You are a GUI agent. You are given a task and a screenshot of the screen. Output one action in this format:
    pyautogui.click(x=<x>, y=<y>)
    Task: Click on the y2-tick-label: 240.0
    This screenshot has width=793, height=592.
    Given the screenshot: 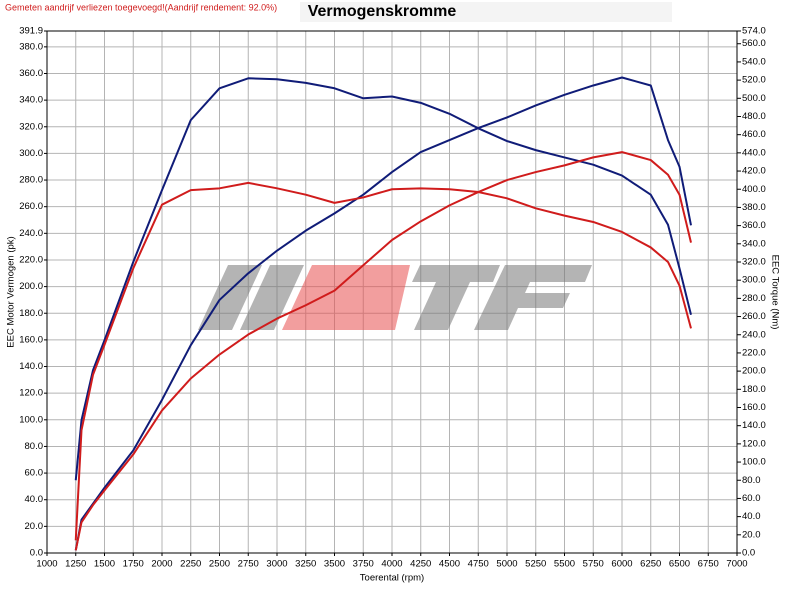 What is the action you would take?
    pyautogui.click(x=754, y=334)
    